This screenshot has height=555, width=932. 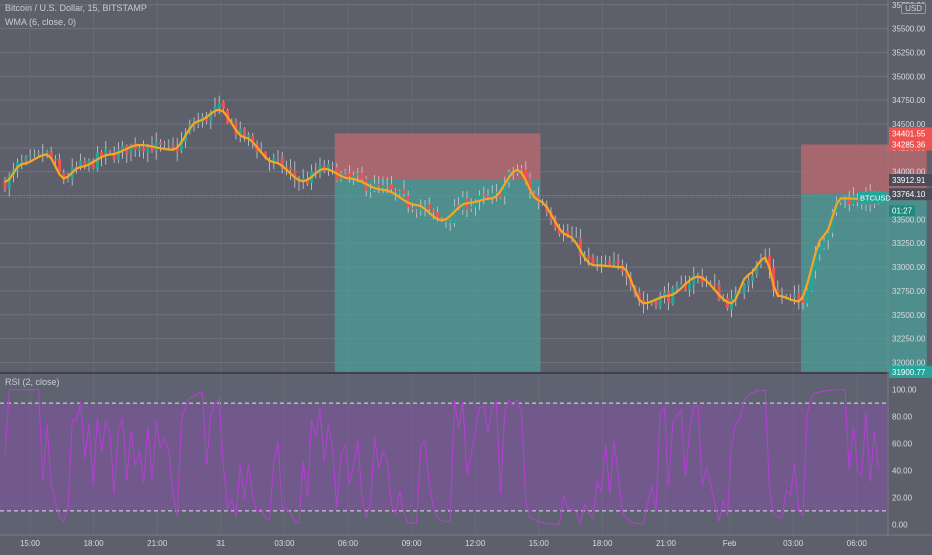 I want to click on price-tick-label: 35250.00, so click(x=909, y=52).